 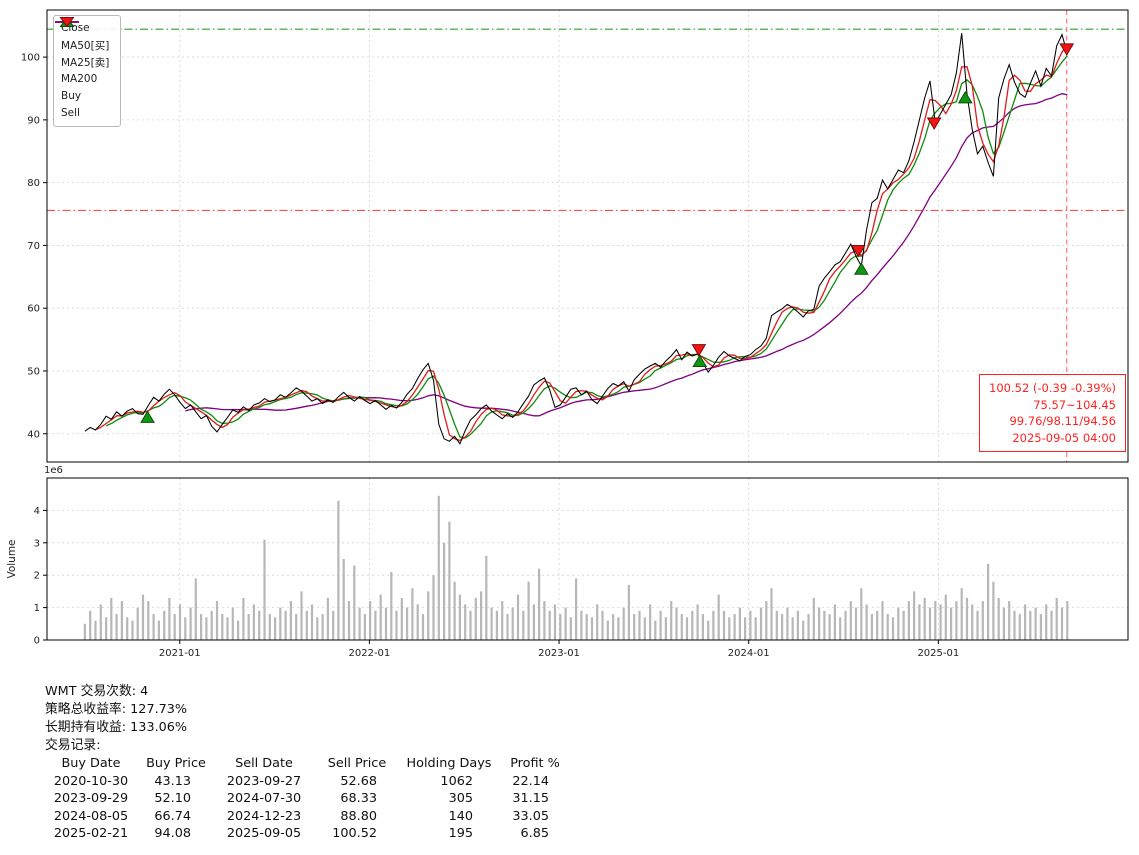 I want to click on volume-ytick-label: 2, so click(x=37, y=576).